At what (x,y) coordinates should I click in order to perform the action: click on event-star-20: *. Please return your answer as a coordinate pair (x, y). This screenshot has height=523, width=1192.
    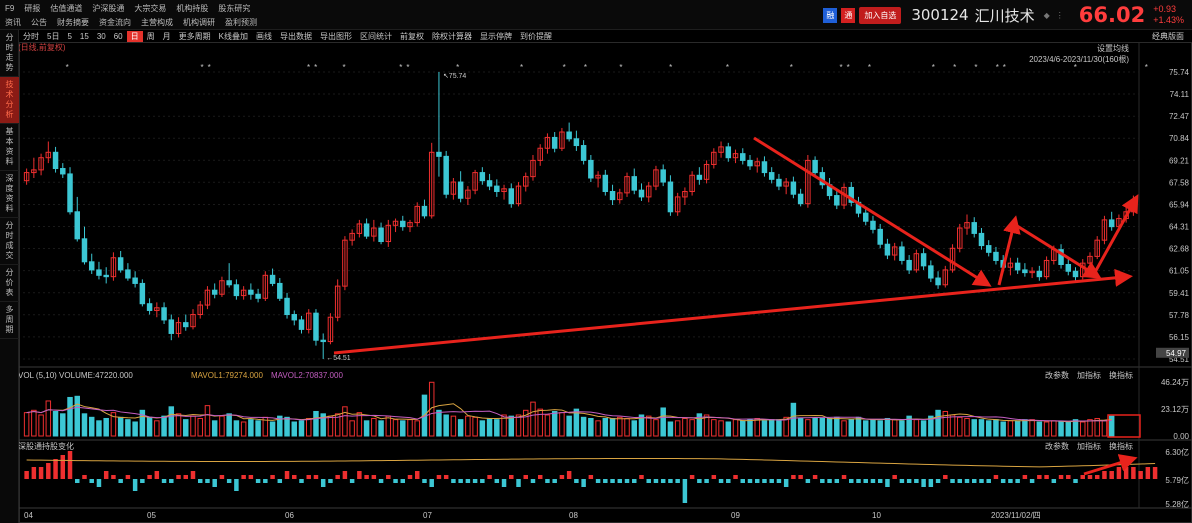
    Looking at the image, I should click on (954, 67).